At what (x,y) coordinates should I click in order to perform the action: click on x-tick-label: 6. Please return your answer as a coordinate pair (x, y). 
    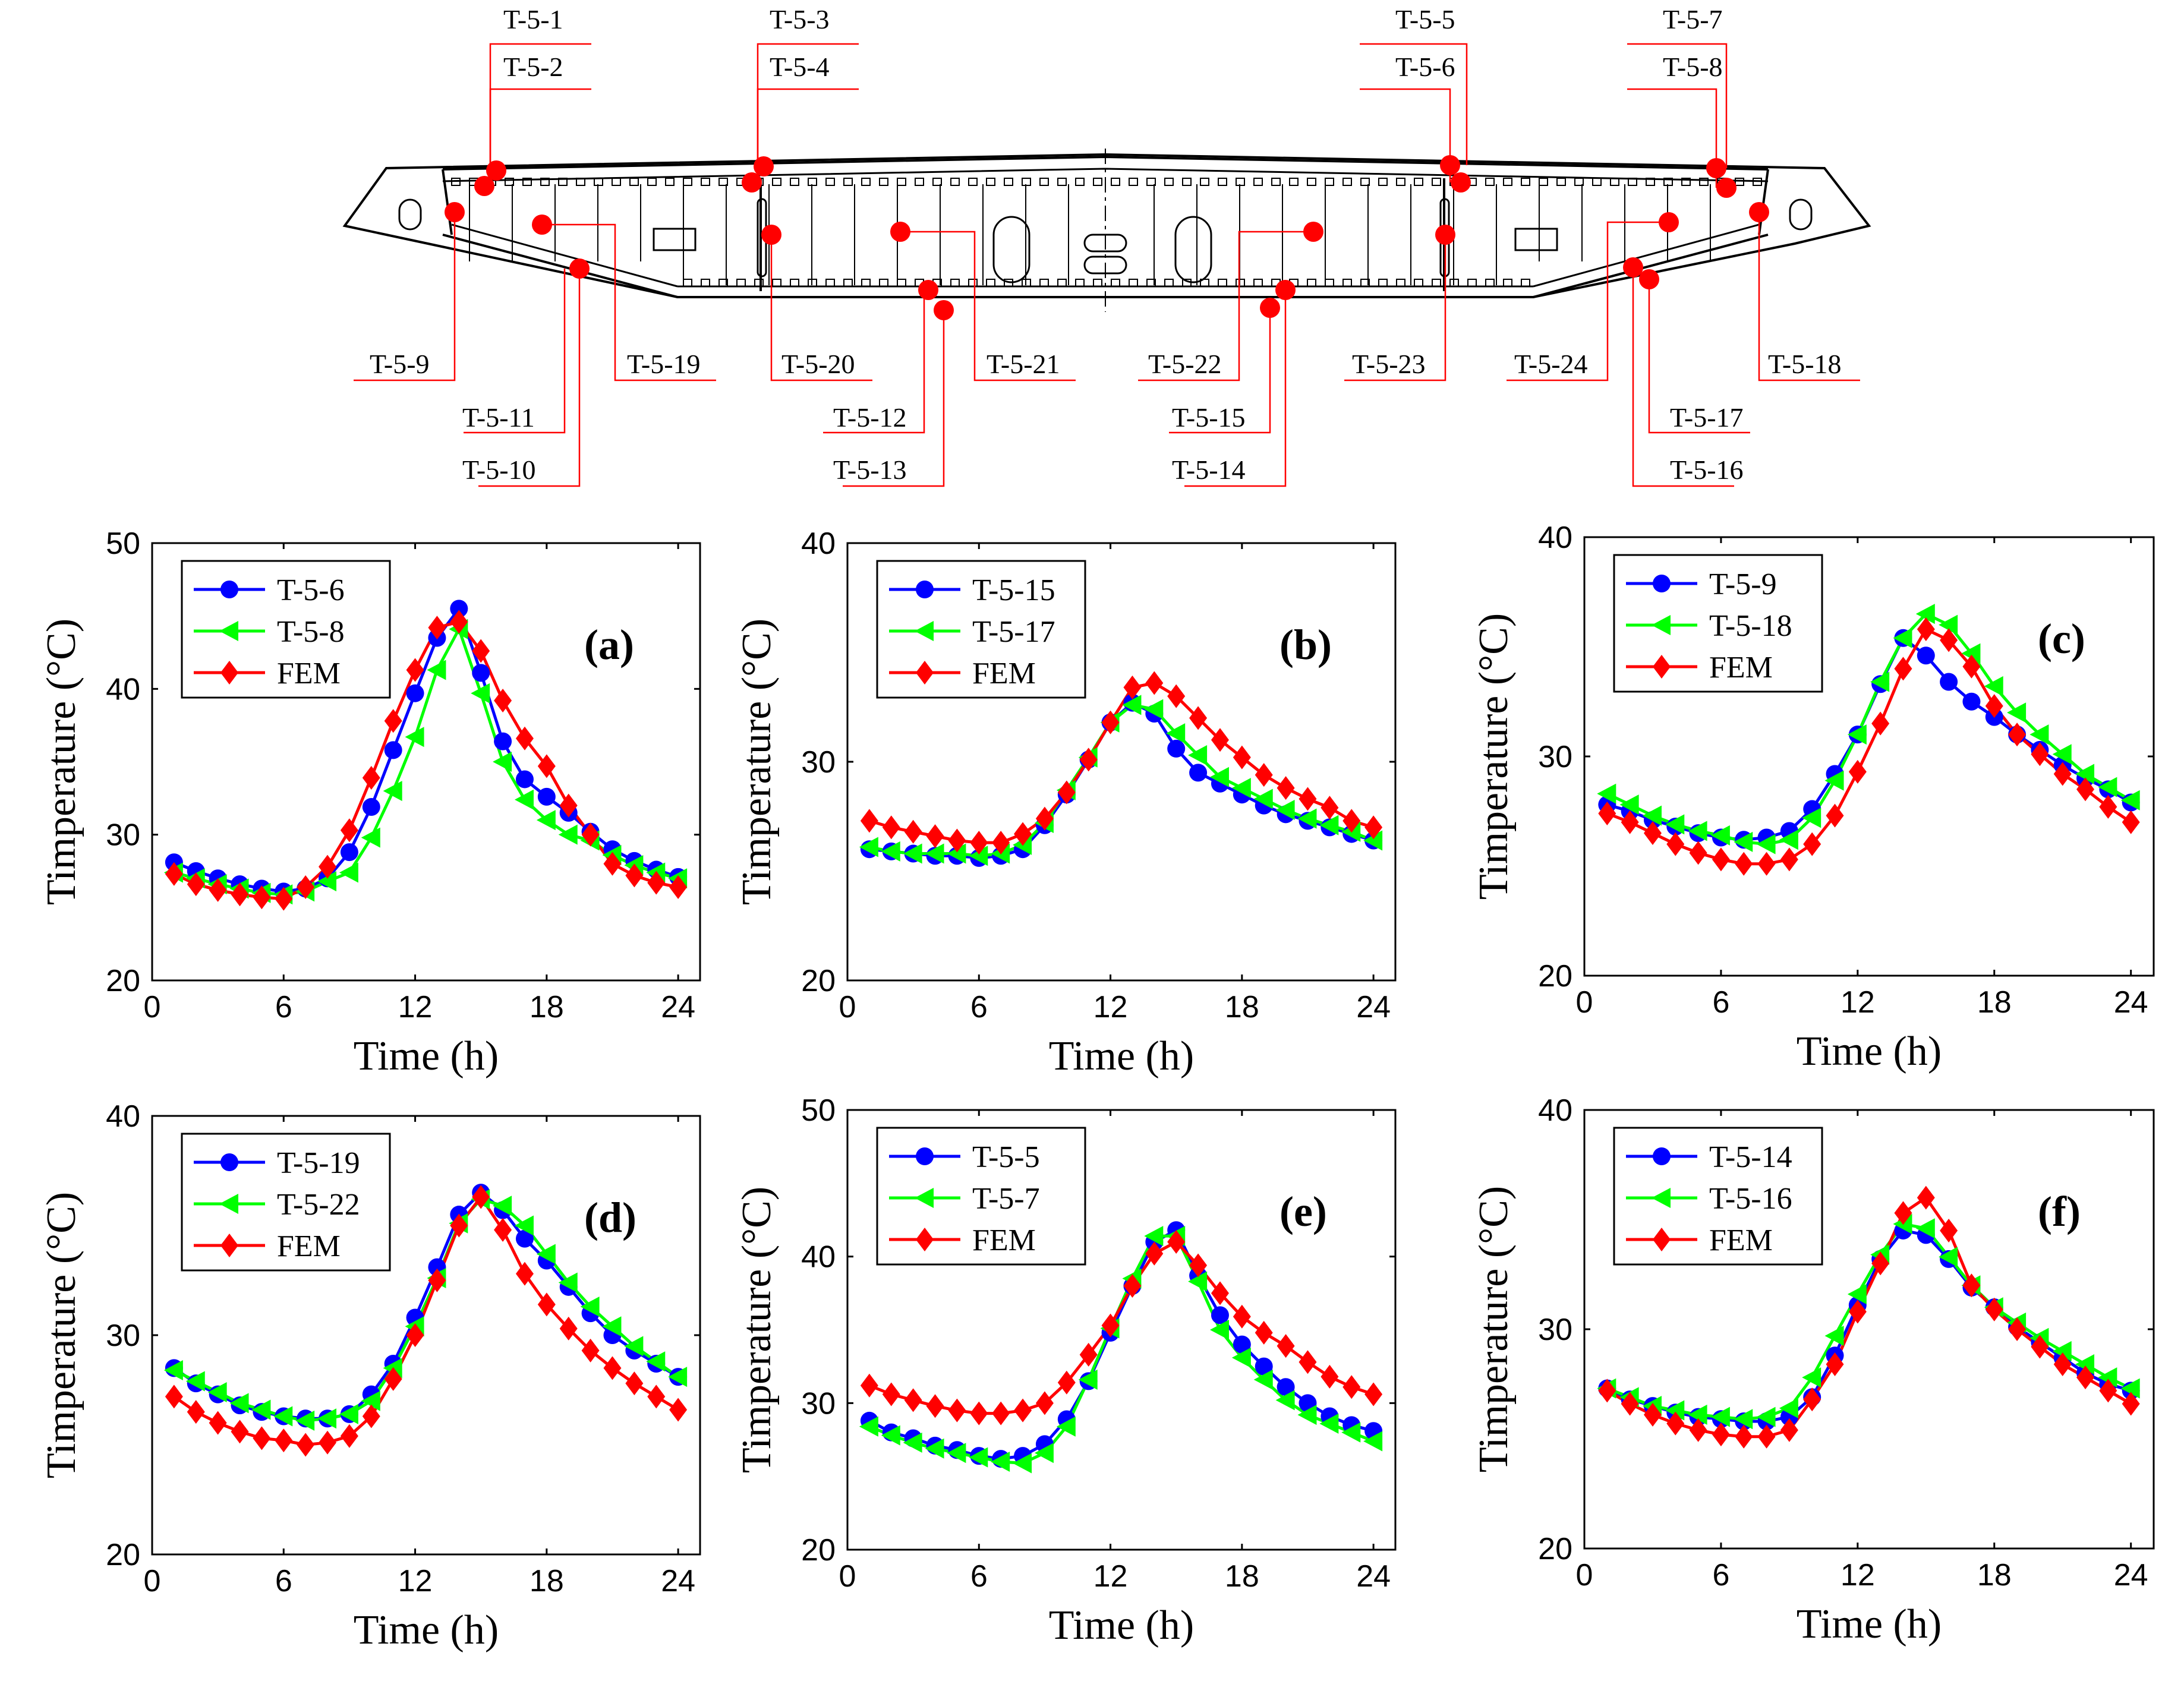
    Looking at the image, I should click on (1720, 1002).